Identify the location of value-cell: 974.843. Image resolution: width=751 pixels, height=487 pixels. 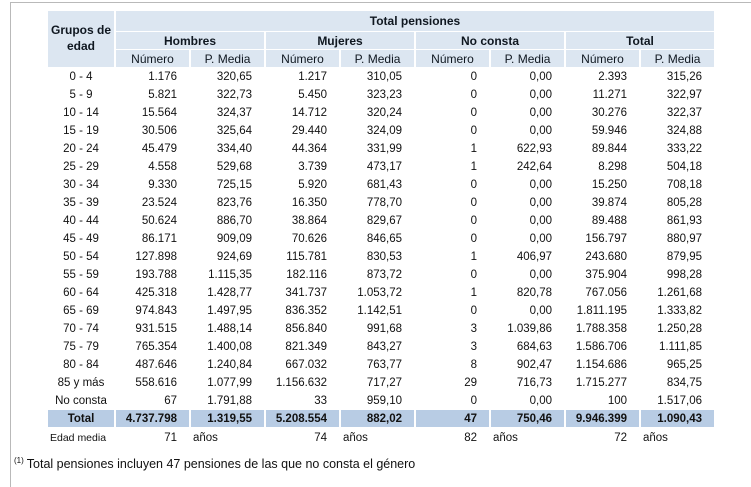
(152, 310).